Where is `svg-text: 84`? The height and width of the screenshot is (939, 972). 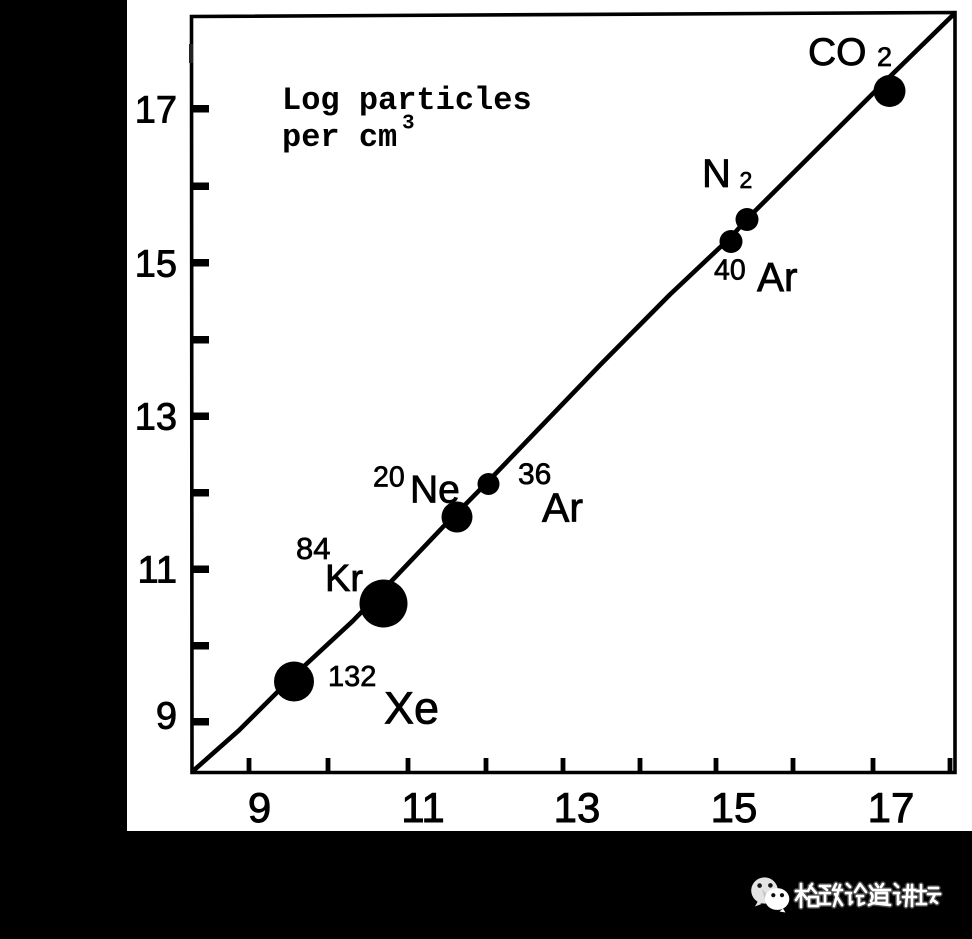 svg-text: 84 is located at coordinates (313, 548).